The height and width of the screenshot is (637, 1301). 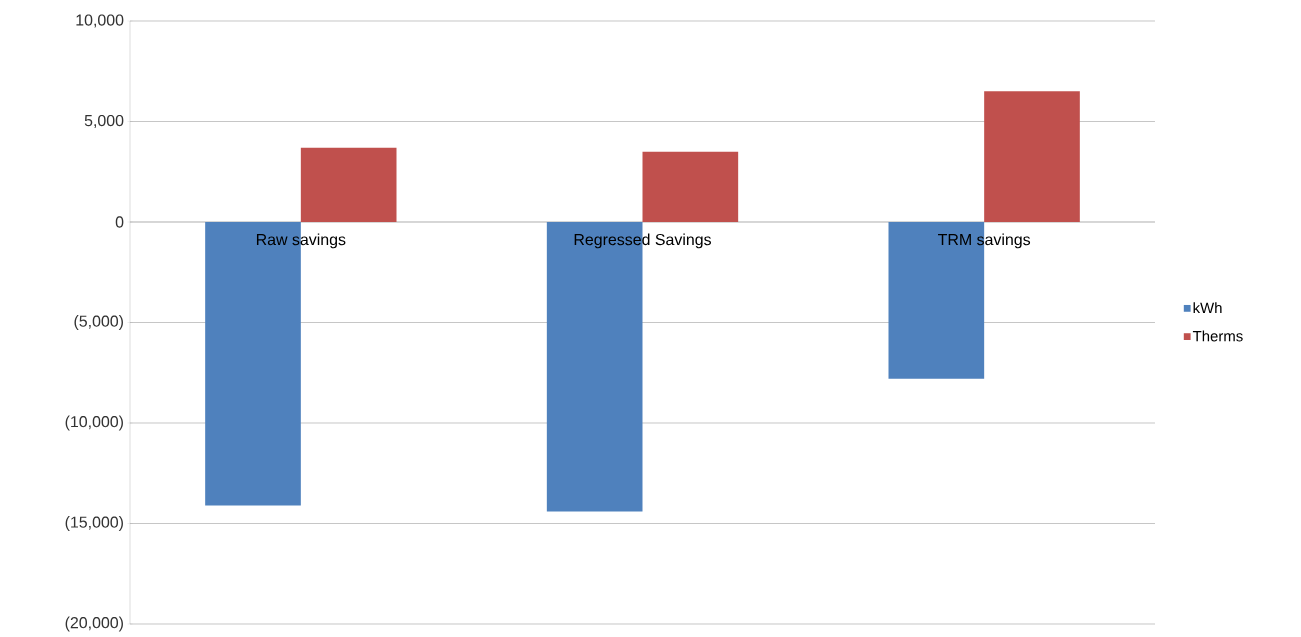 What do you see at coordinates (1207, 308) in the screenshot?
I see `legend-label: kWh` at bounding box center [1207, 308].